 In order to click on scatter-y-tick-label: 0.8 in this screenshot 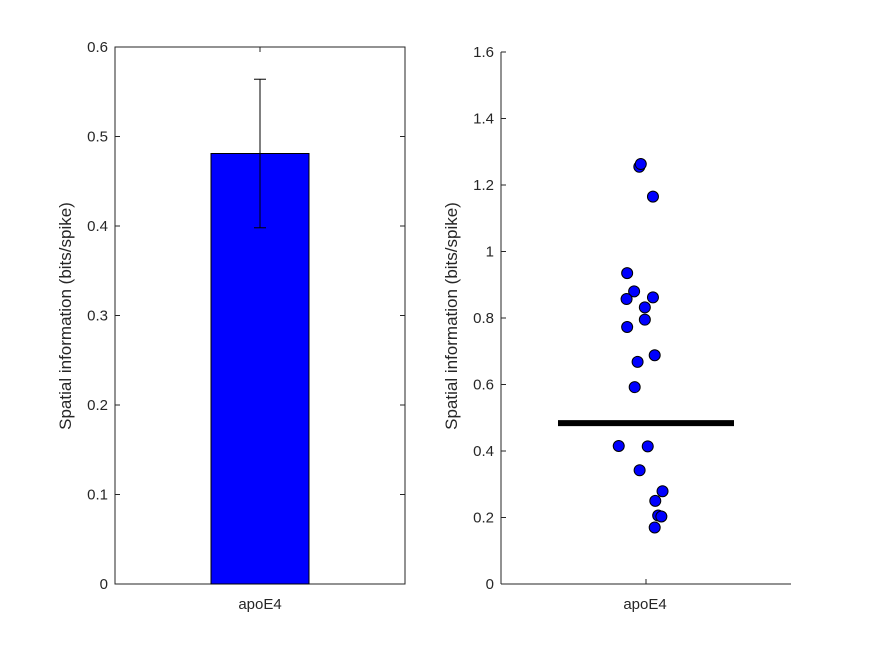, I will do `click(483, 318)`.